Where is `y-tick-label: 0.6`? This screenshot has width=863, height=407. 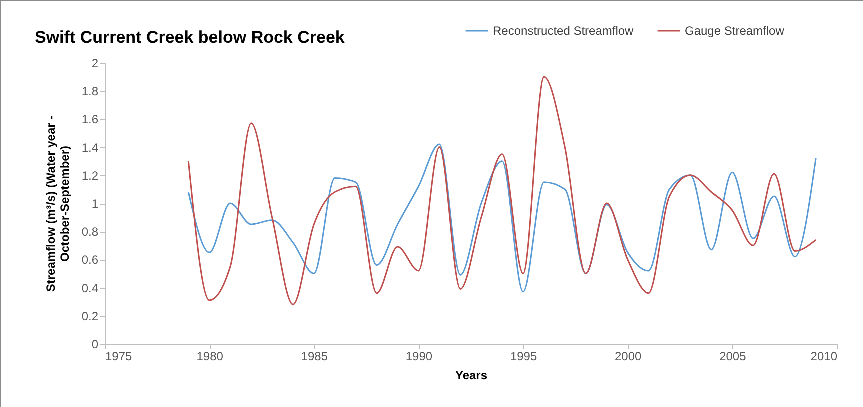 y-tick-label: 0.6 is located at coordinates (90, 260).